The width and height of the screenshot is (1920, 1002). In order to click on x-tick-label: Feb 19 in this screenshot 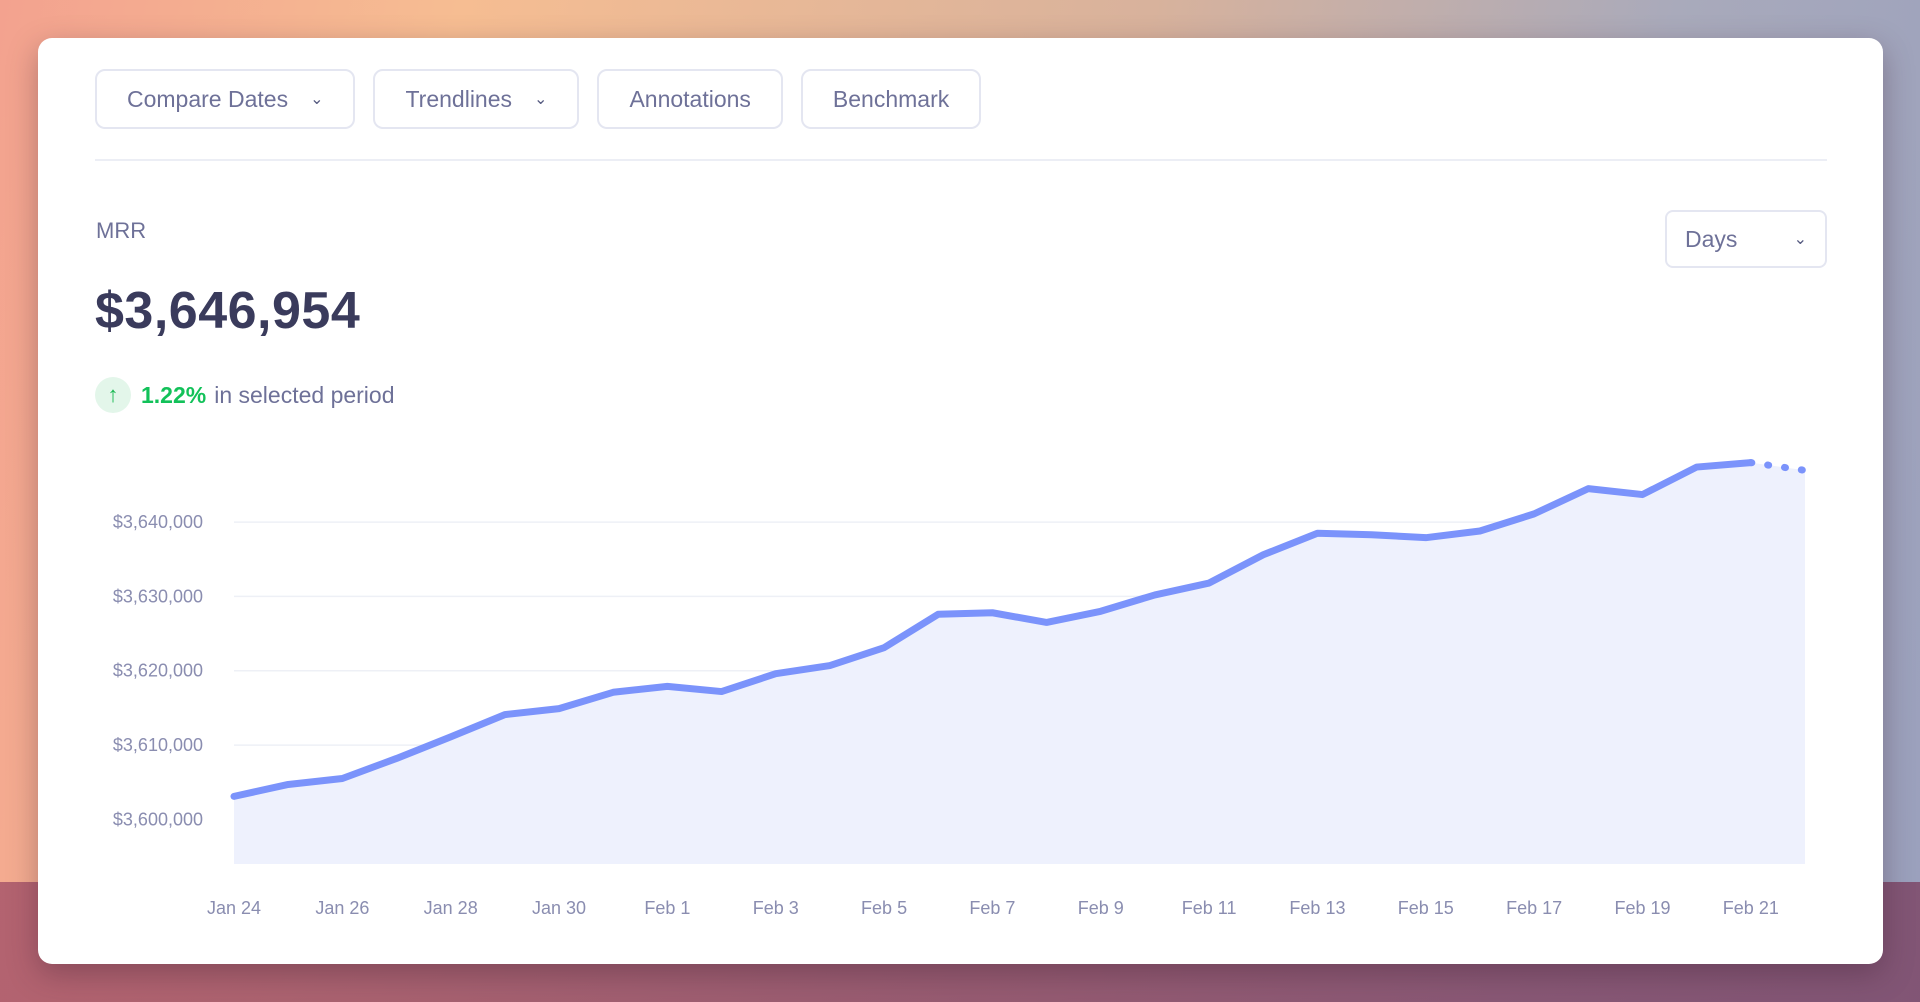, I will do `click(1642, 908)`.